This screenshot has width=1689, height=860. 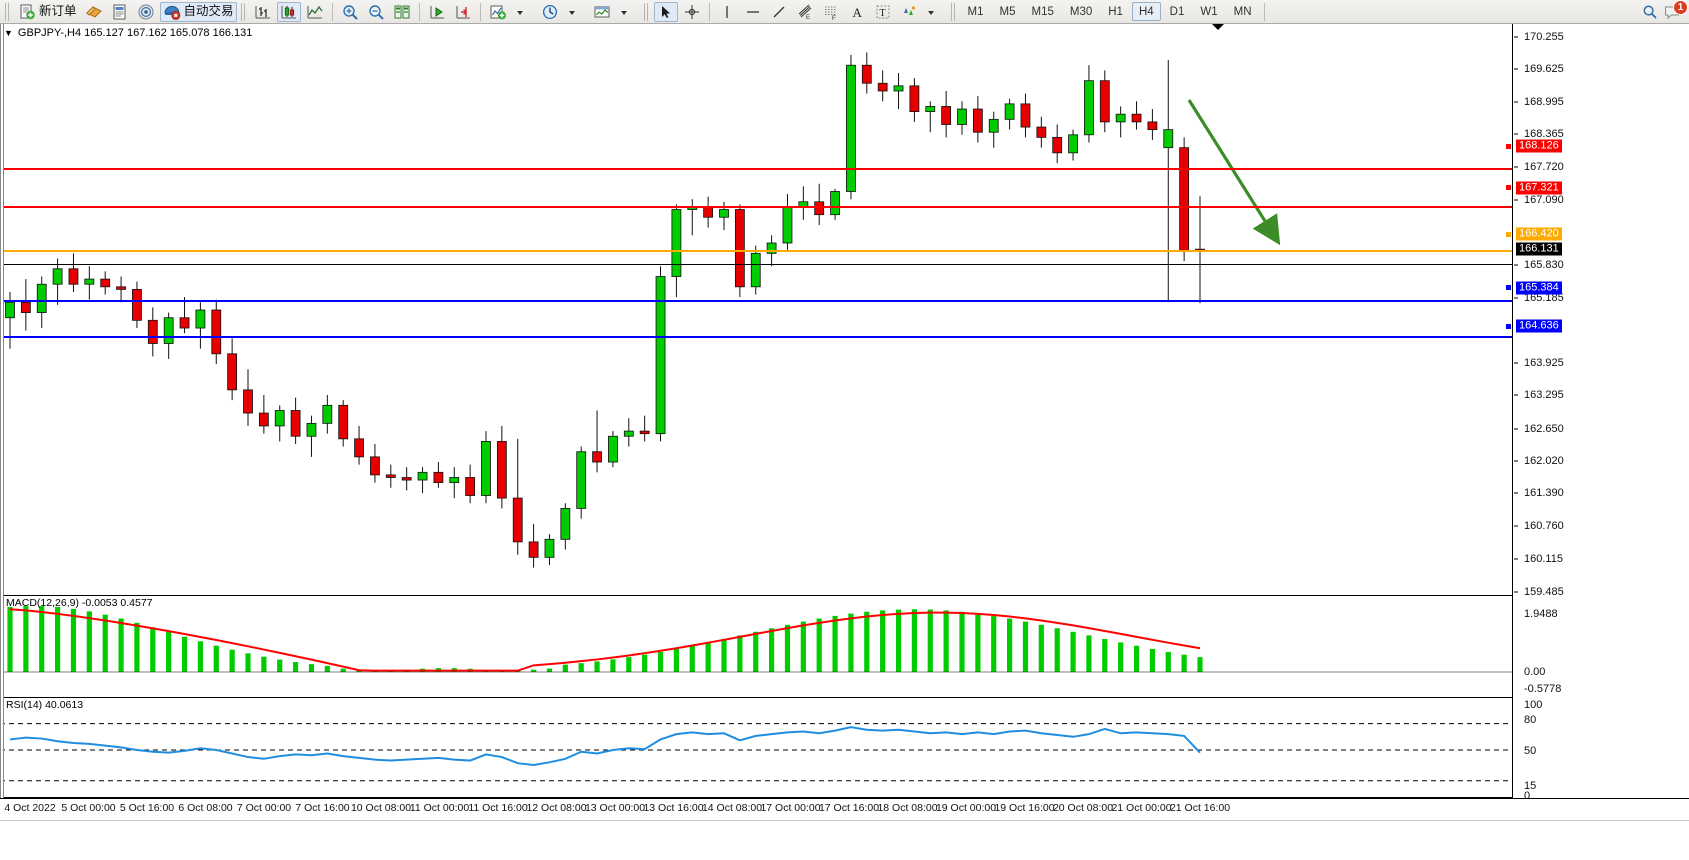 I want to click on rsi-pane: RSI(14) 40.0613, so click(x=756, y=748).